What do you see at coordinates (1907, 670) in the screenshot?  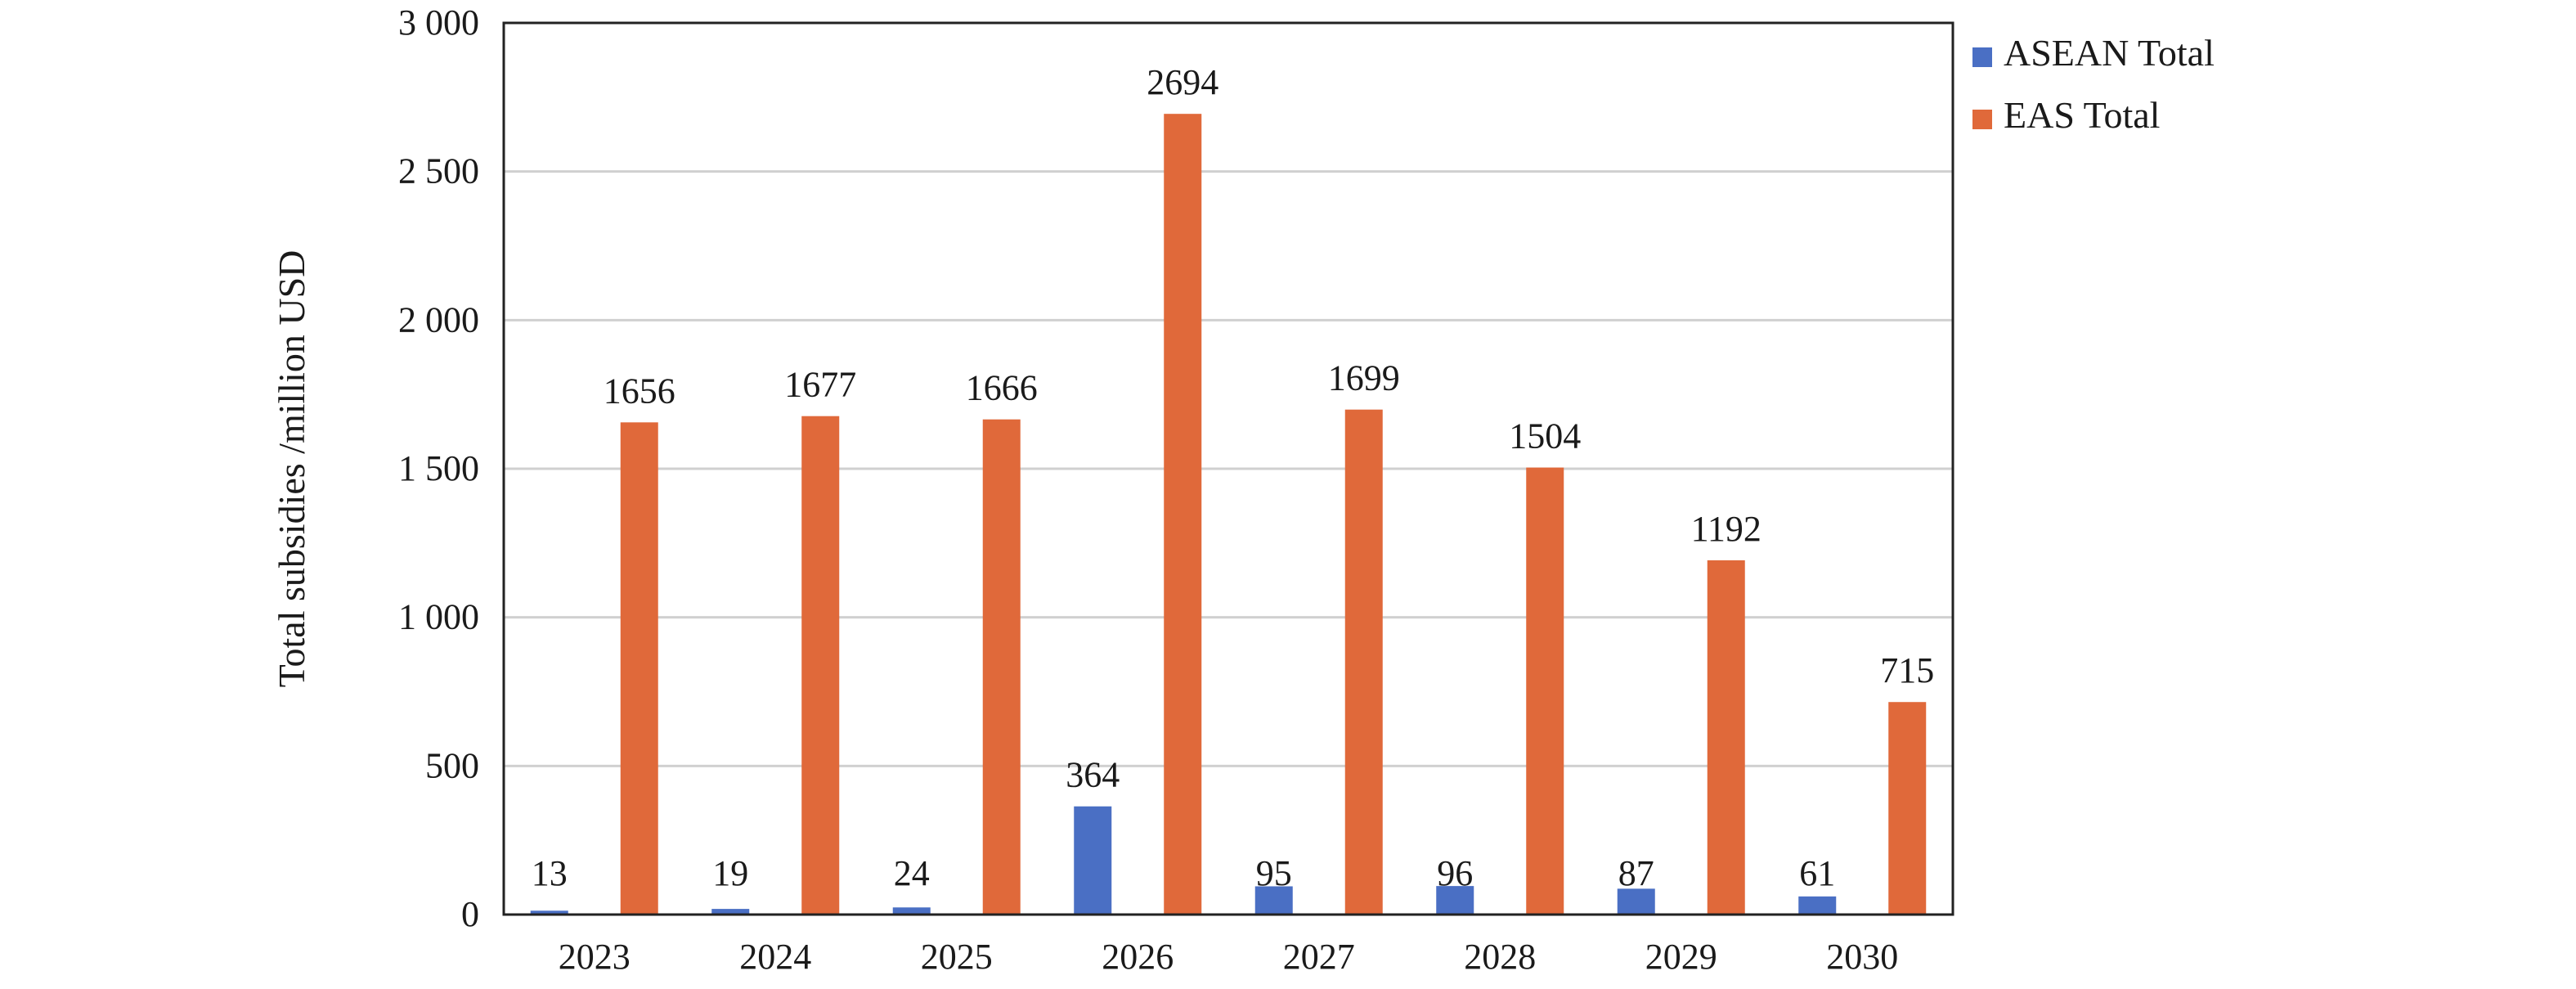 I see `data-label: 715` at bounding box center [1907, 670].